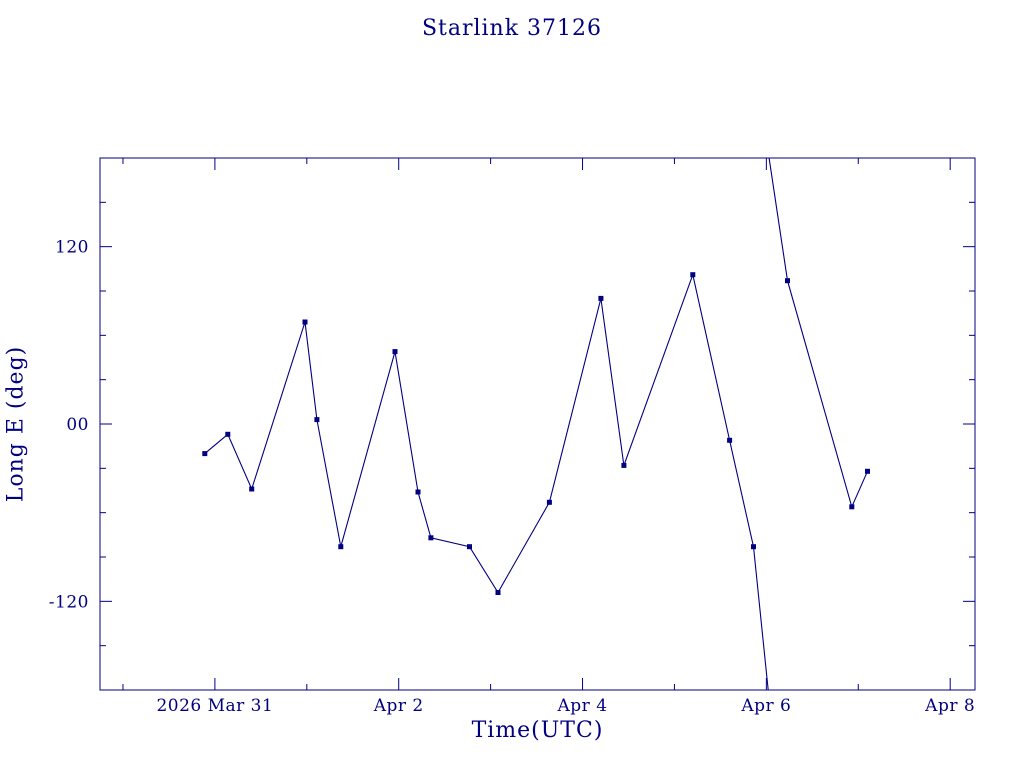 The image size is (1024, 768). Describe the element at coordinates (765, 706) in the screenshot. I see `x-tick-label: Apr 6` at that location.